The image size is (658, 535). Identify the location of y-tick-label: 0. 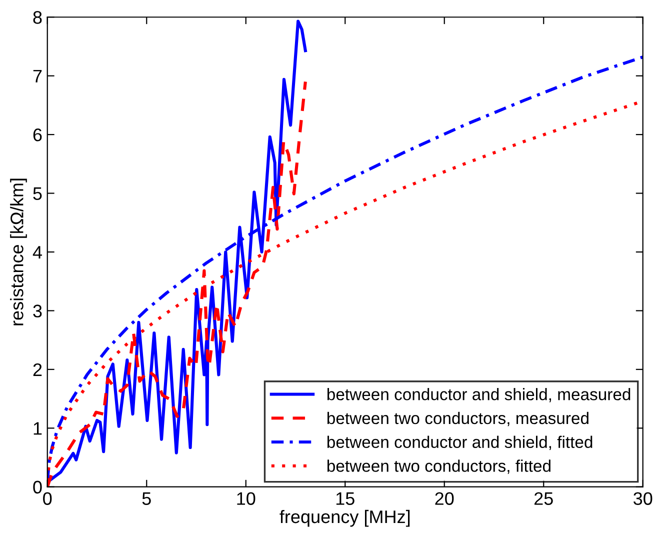
(37, 487).